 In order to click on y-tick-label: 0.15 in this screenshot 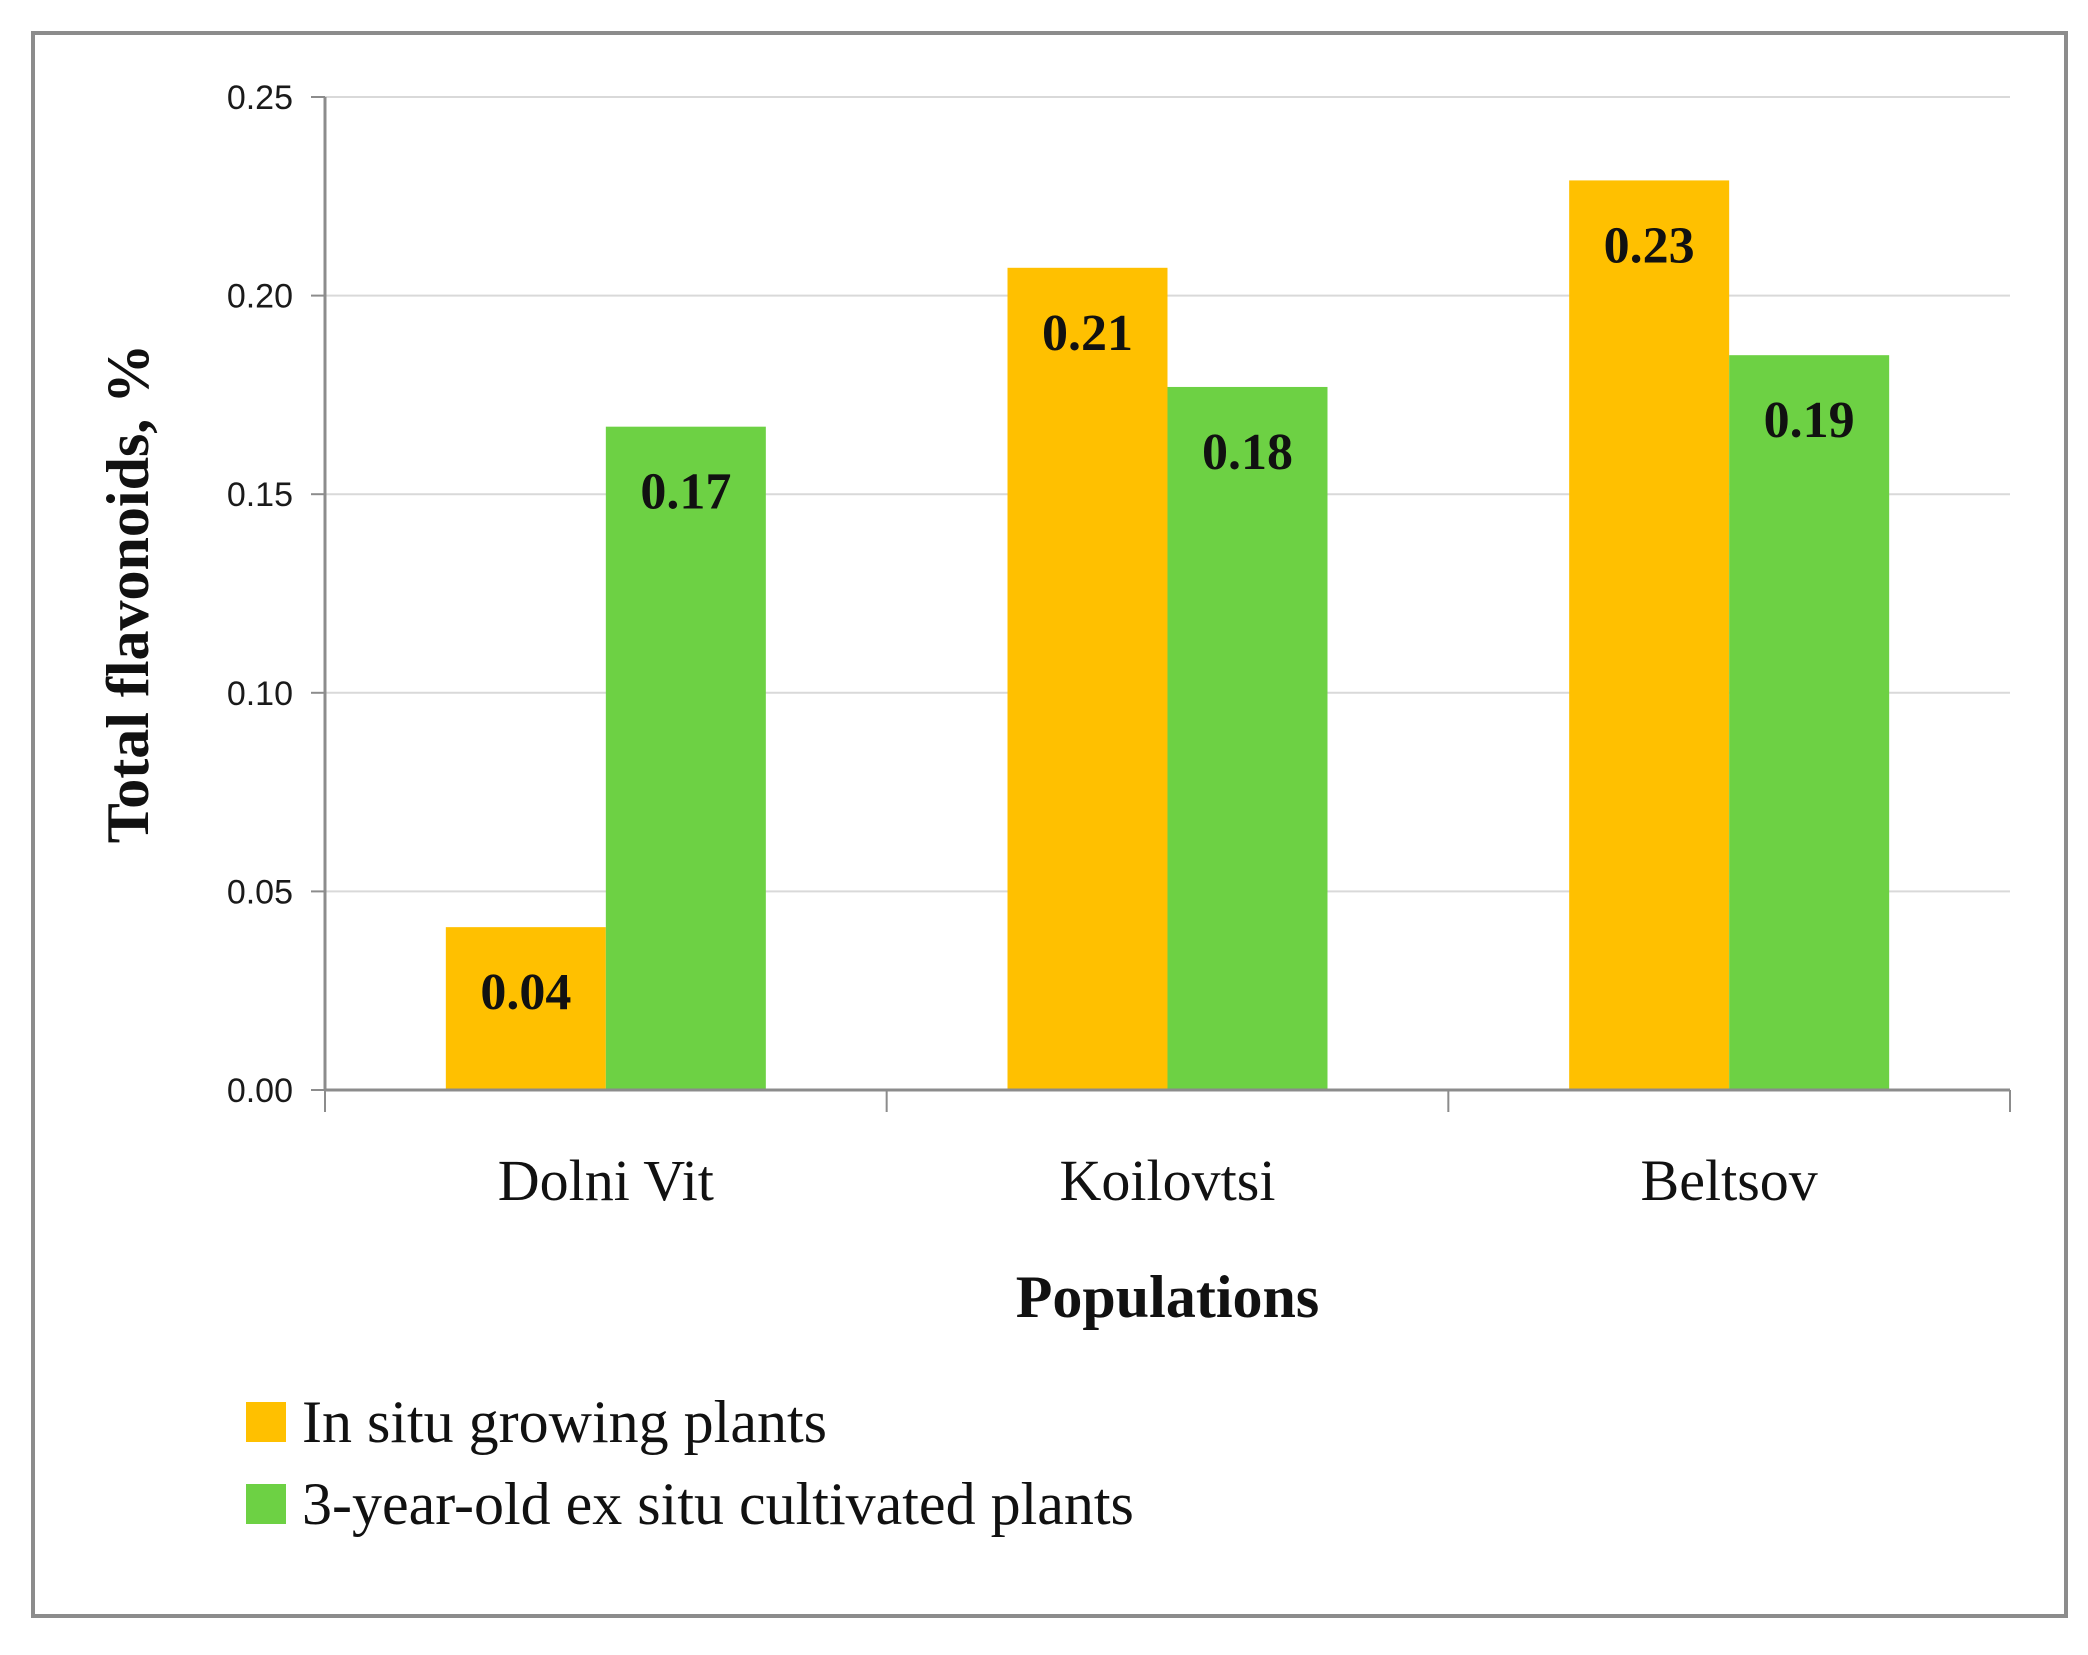, I will do `click(260, 495)`.